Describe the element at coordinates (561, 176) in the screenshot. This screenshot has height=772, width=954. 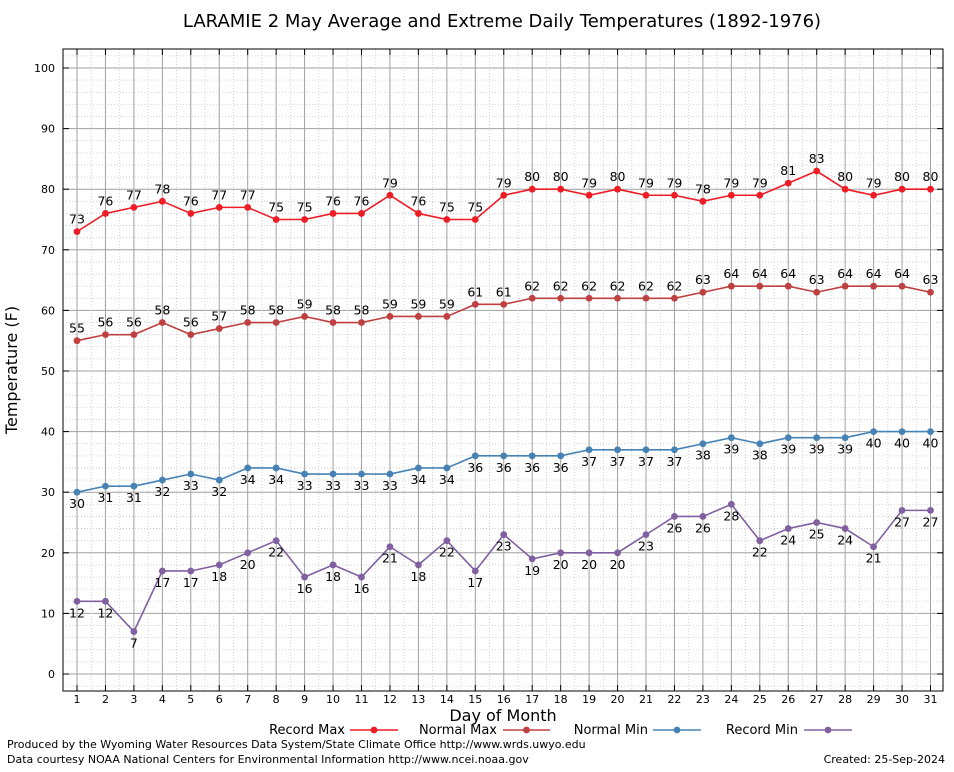
I see `data-label-record-max: 80` at that location.